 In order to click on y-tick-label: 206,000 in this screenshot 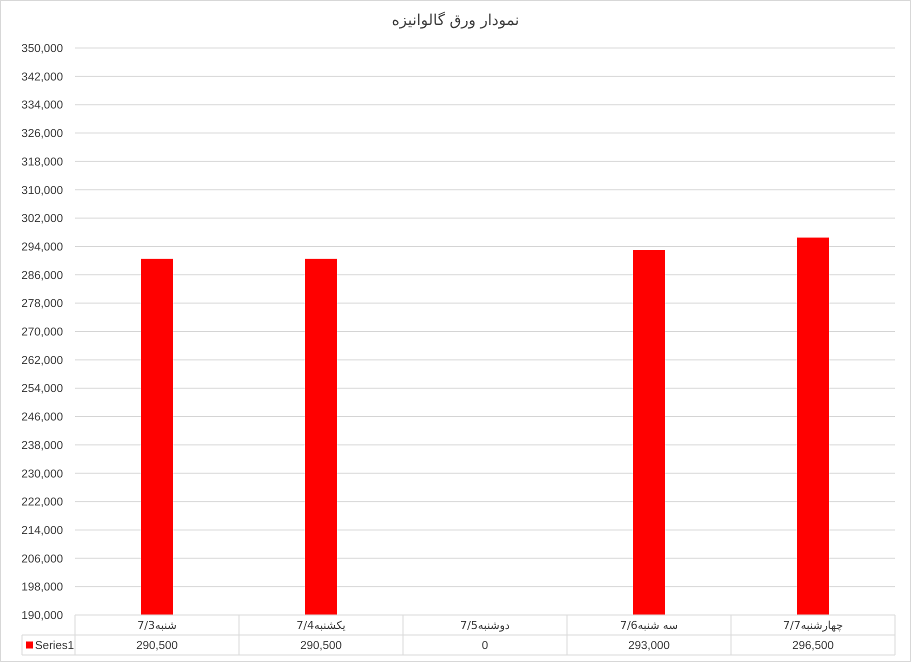, I will do `click(42, 559)`.